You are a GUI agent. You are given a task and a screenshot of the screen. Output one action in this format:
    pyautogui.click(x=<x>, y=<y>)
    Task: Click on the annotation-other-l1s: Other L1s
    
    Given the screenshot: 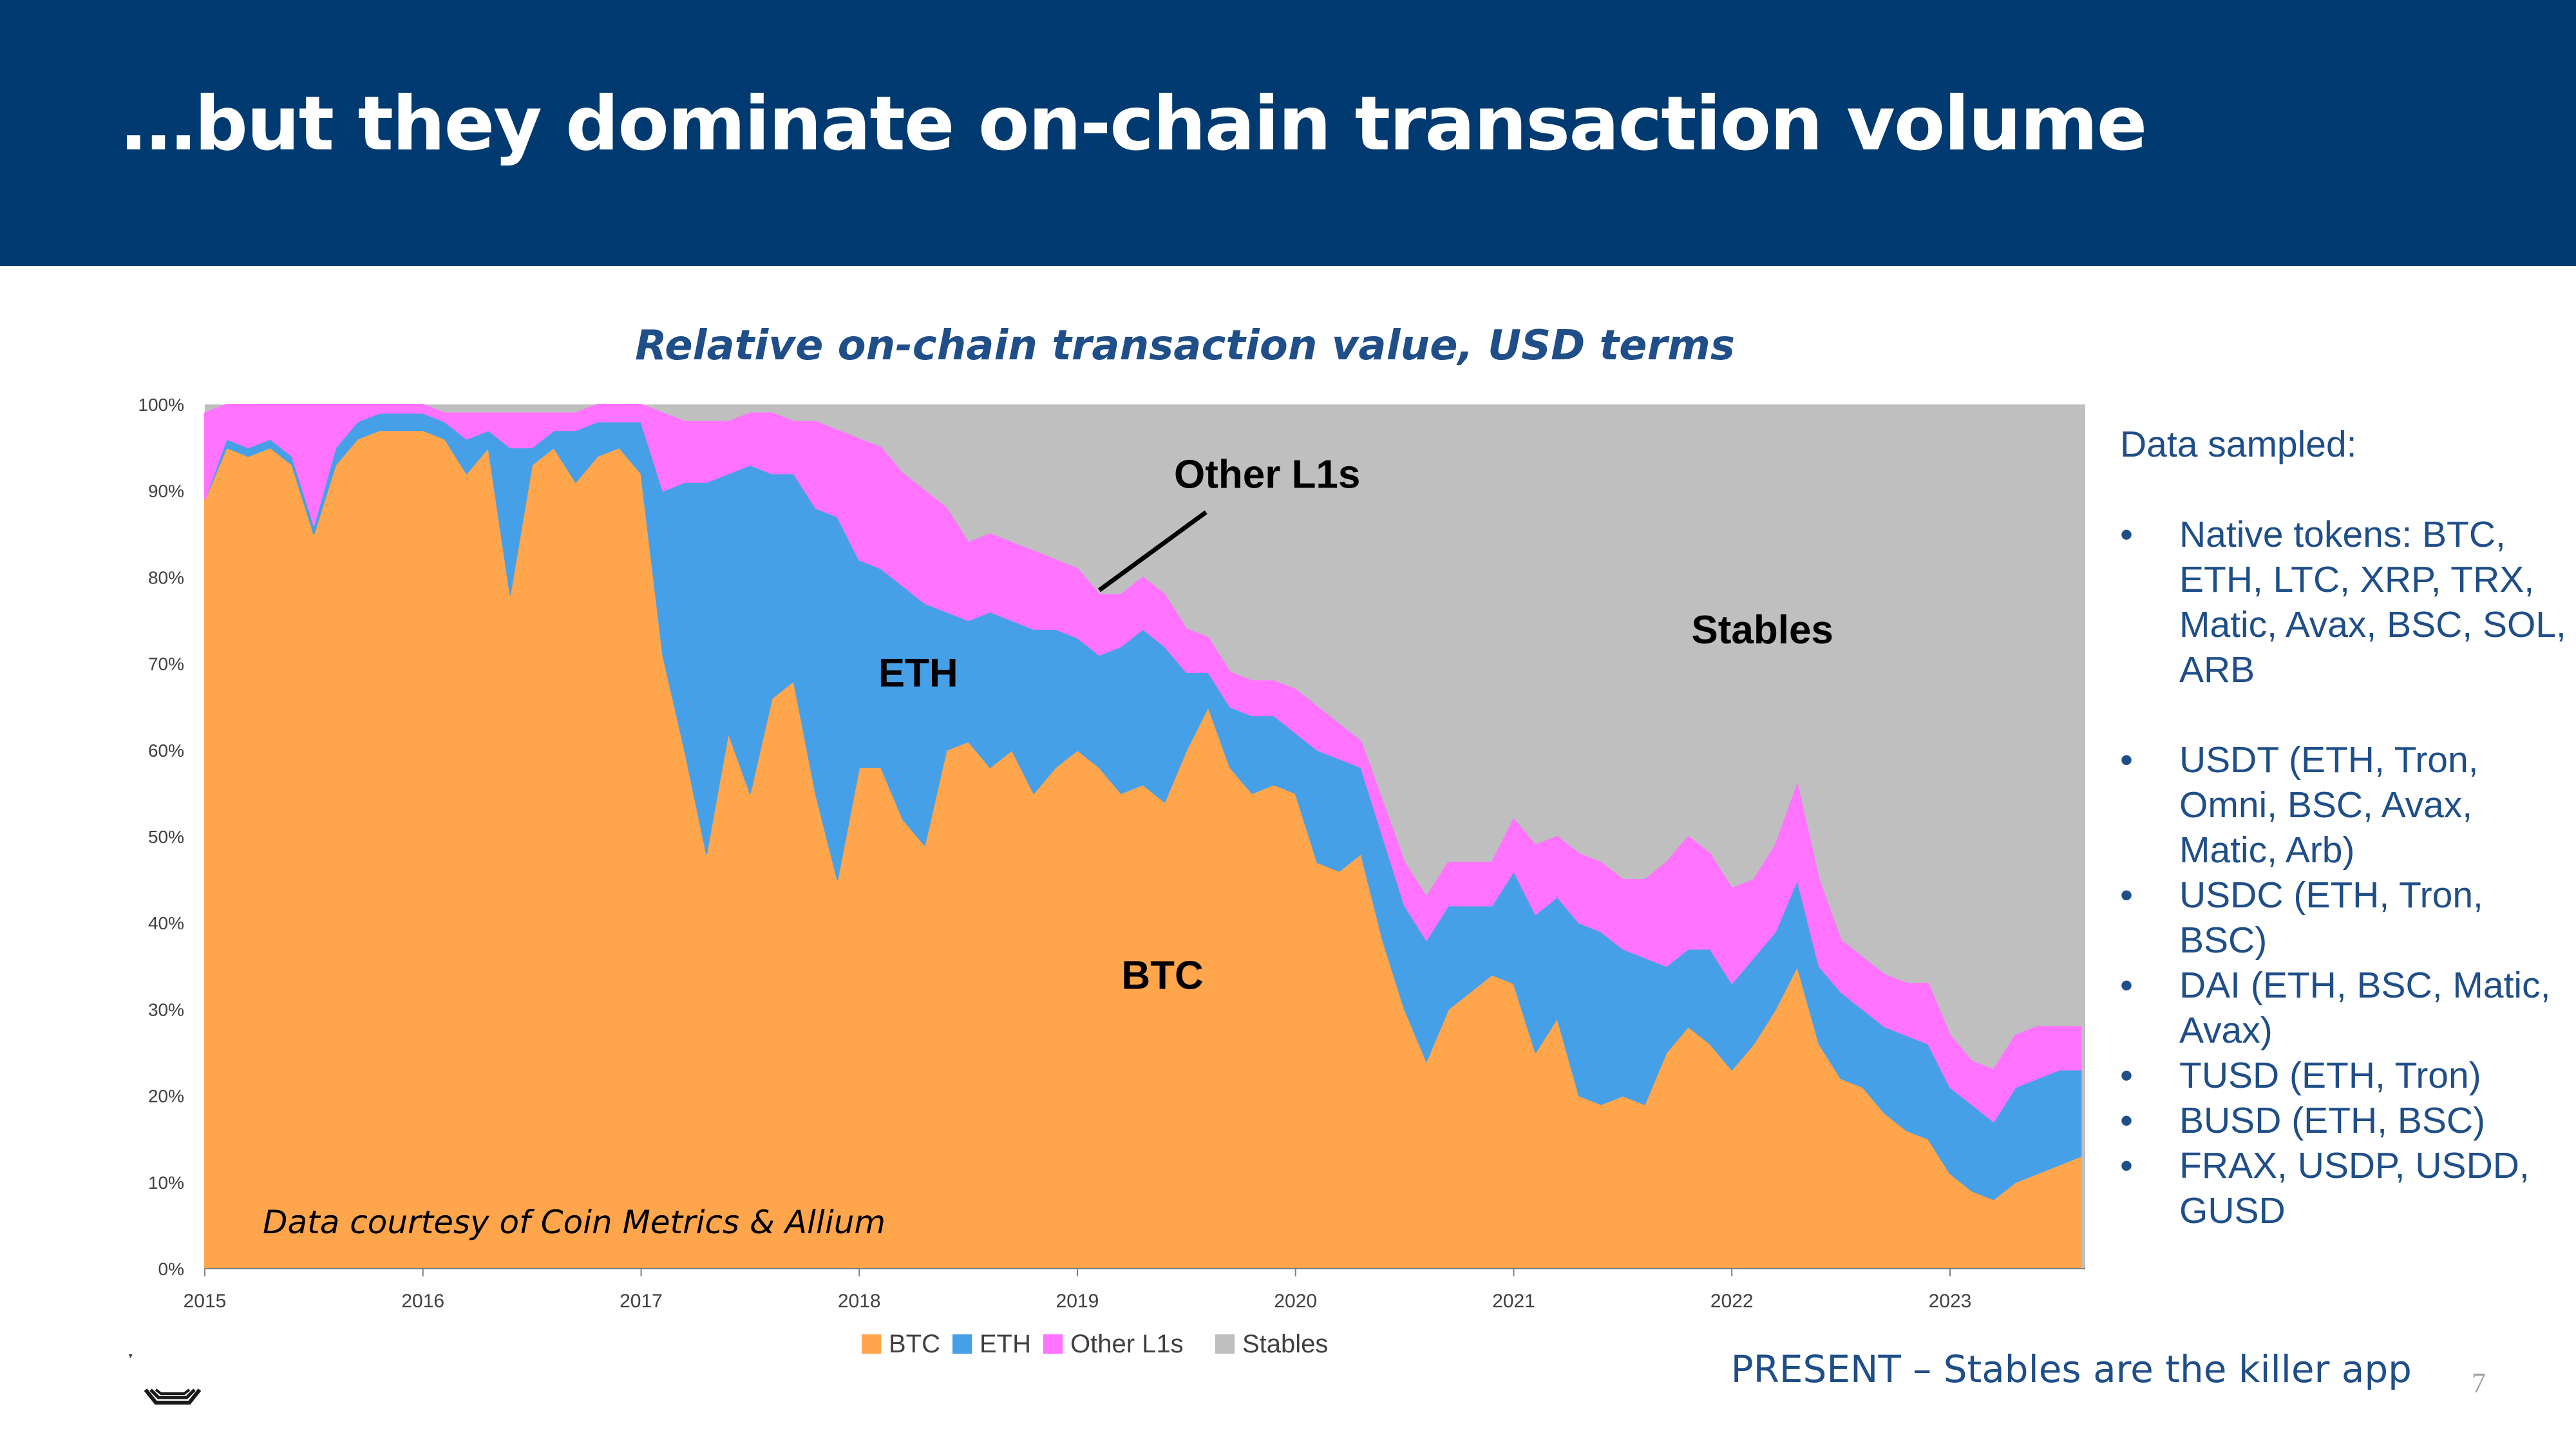 What is the action you would take?
    pyautogui.click(x=1267, y=475)
    